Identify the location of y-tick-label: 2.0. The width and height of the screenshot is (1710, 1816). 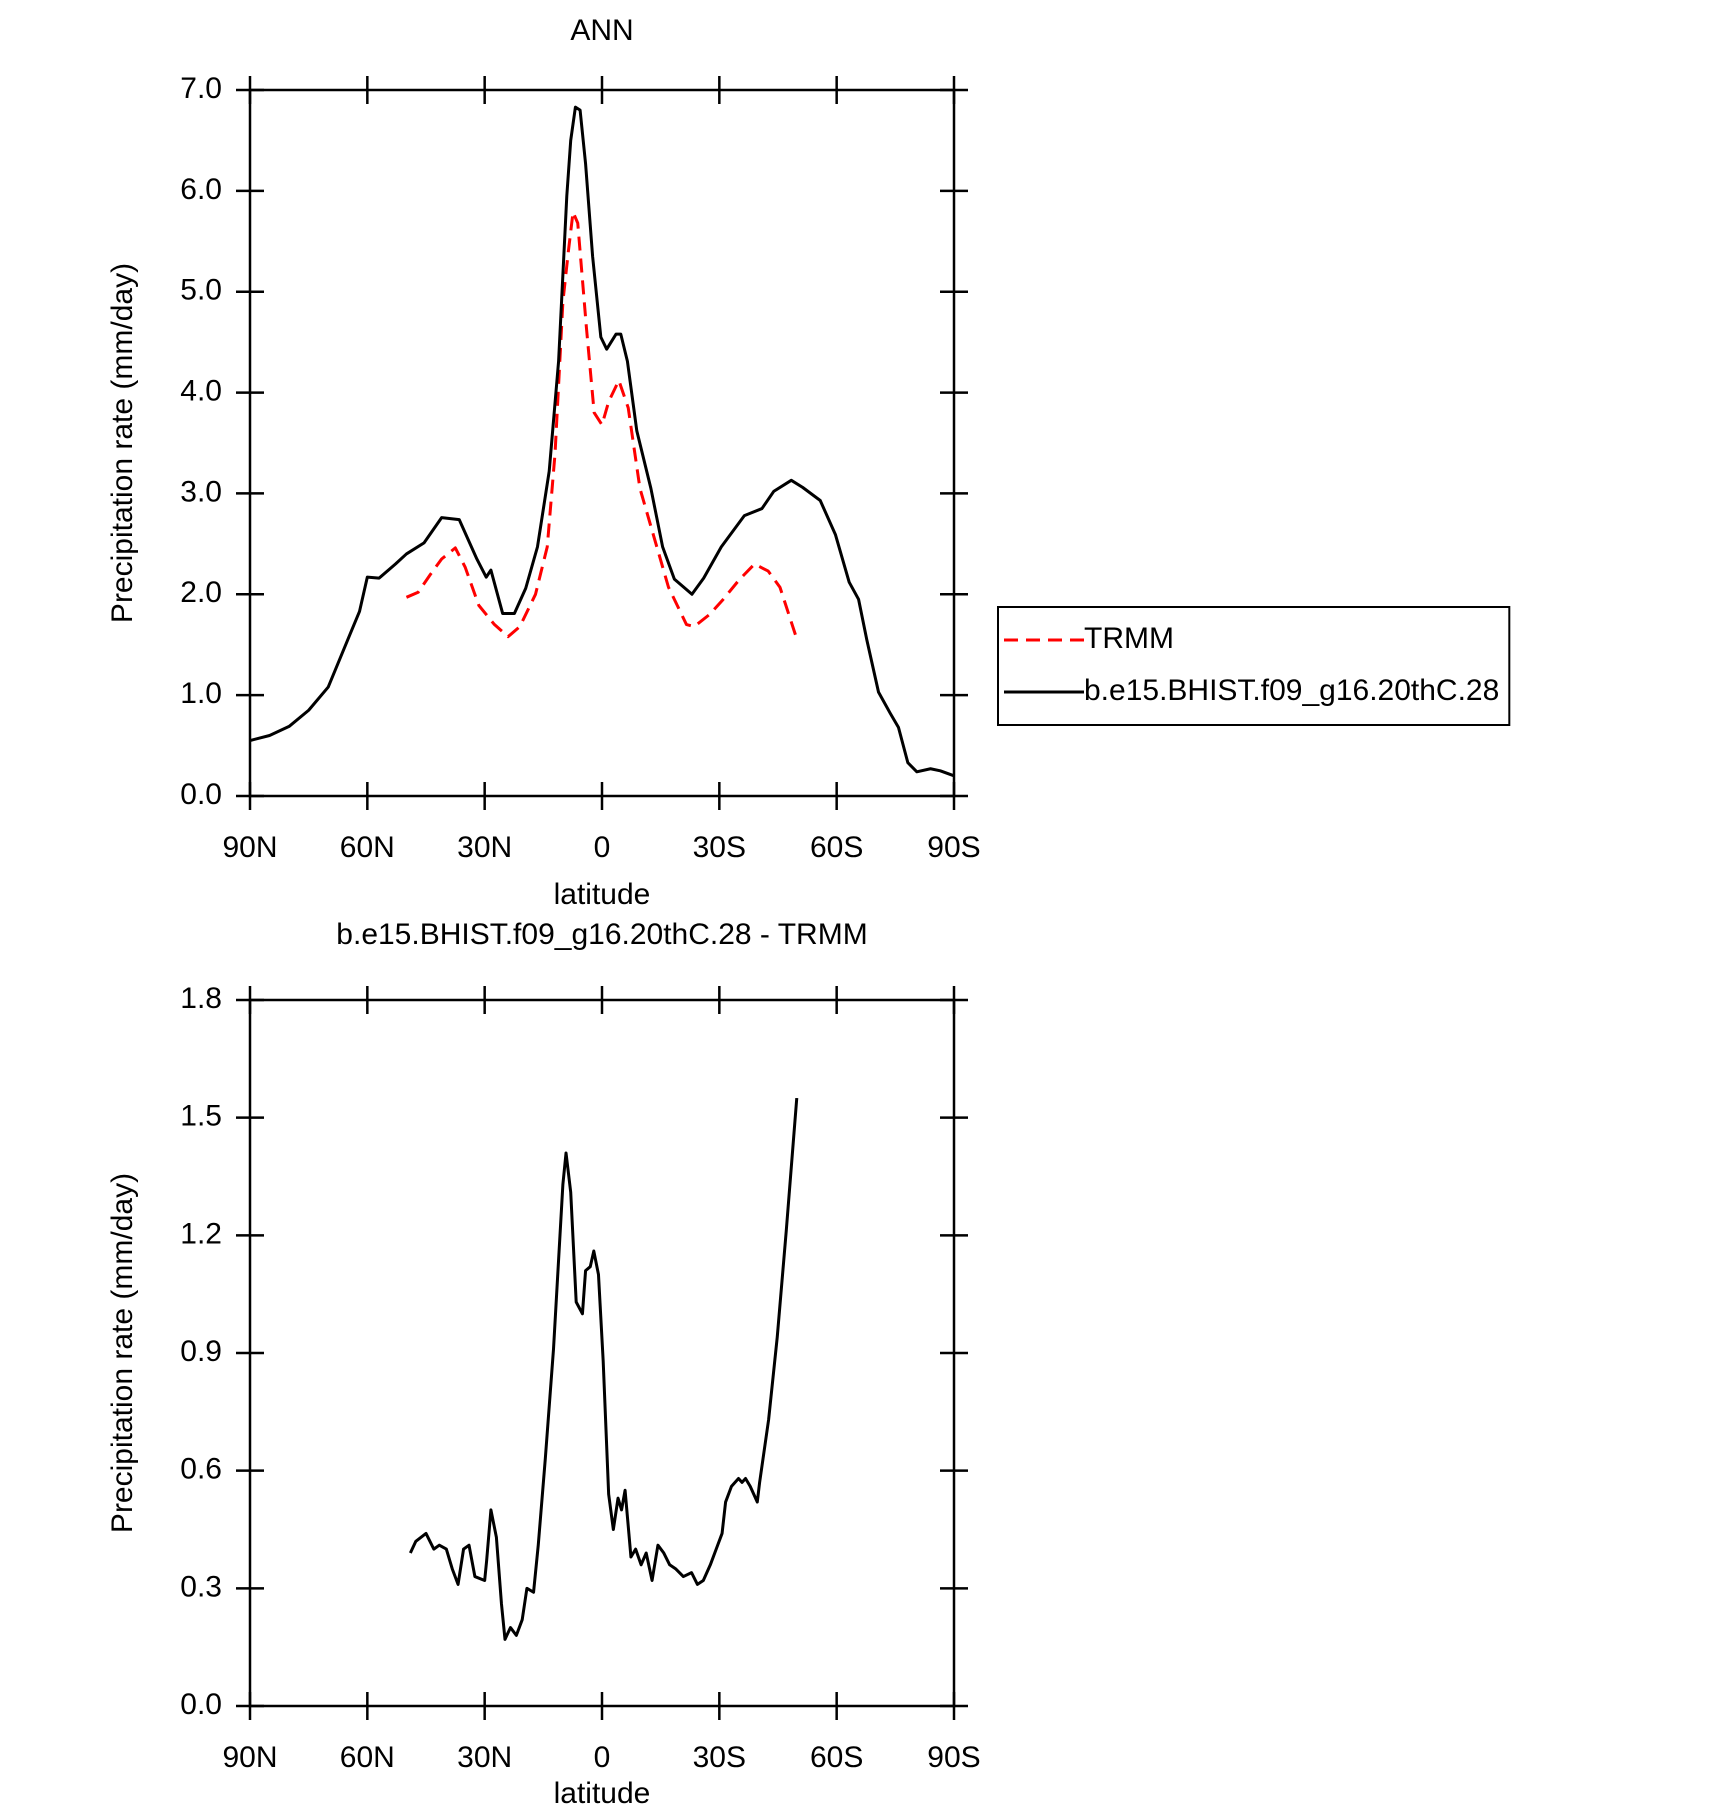
(201, 592).